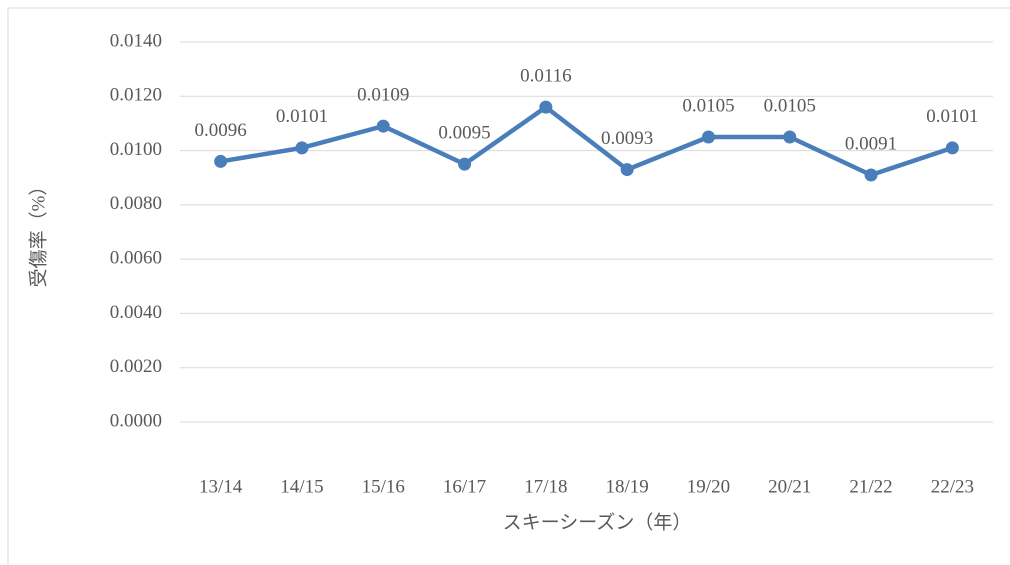 The width and height of the screenshot is (1010, 565). I want to click on data-label: 0.0093, so click(627, 138).